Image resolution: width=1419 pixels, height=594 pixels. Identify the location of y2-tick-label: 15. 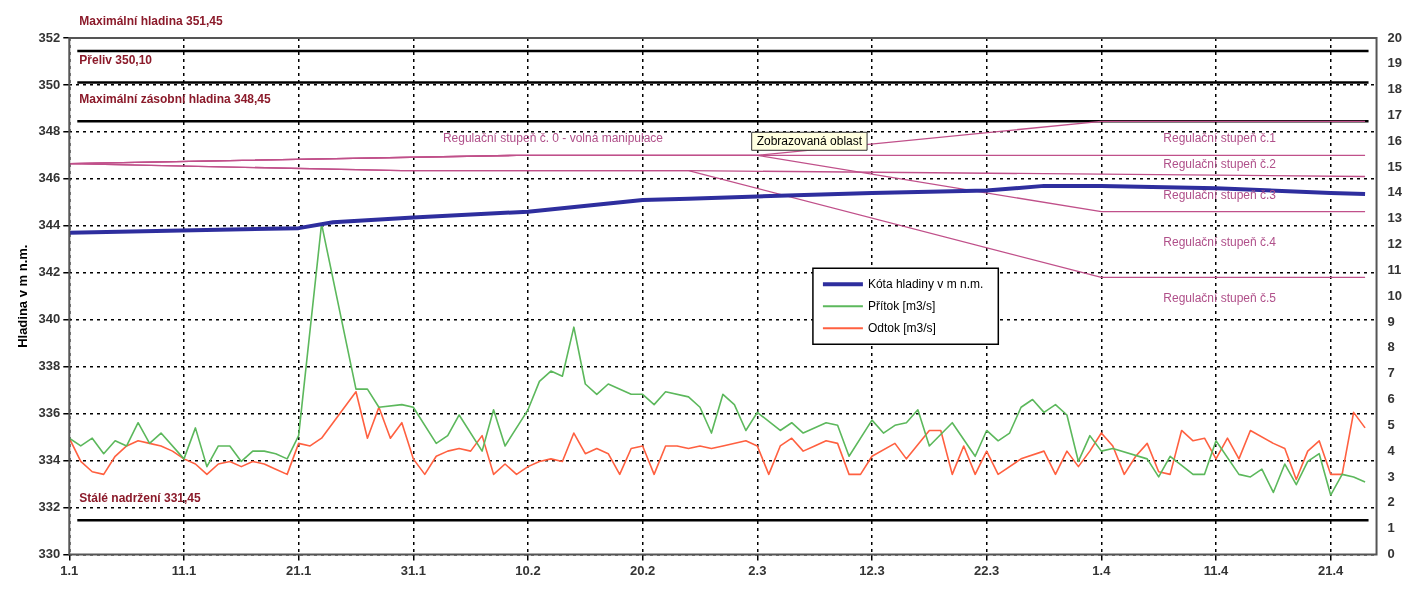
(1395, 166).